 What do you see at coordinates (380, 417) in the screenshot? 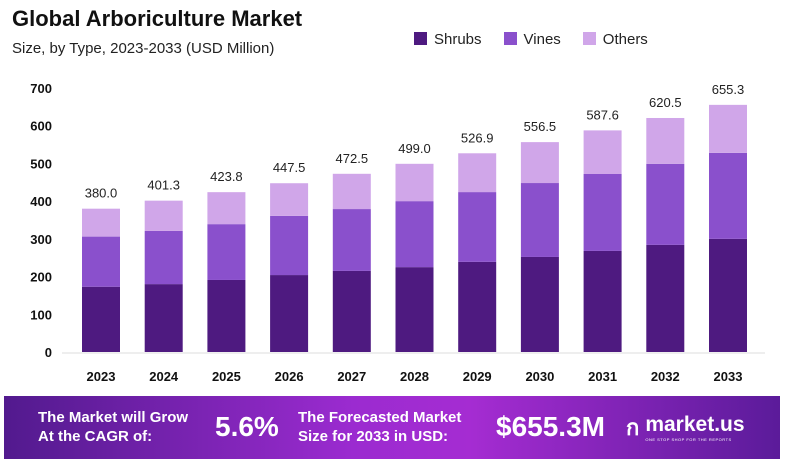
I see `forecast-label-line: The Forecasted Market` at bounding box center [380, 417].